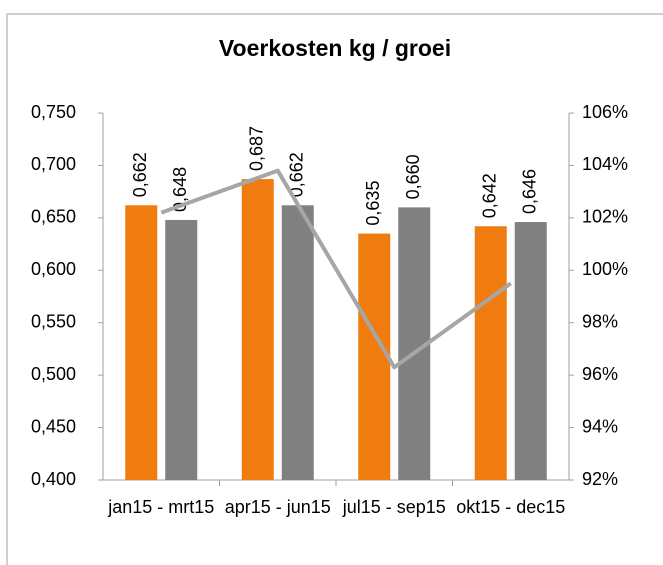  What do you see at coordinates (53, 269) in the screenshot?
I see `y-tick-label: 0,600` at bounding box center [53, 269].